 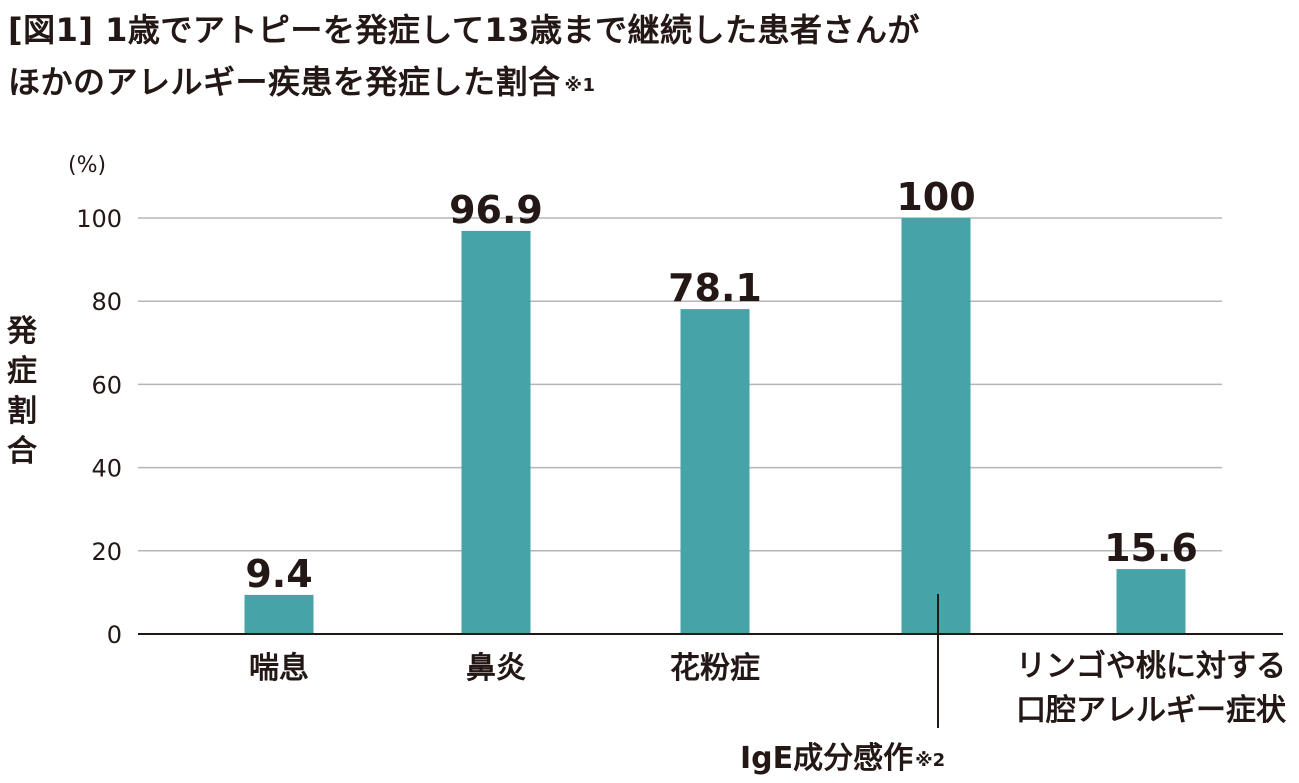 I want to click on y-tick-label: 40, so click(x=106, y=469).